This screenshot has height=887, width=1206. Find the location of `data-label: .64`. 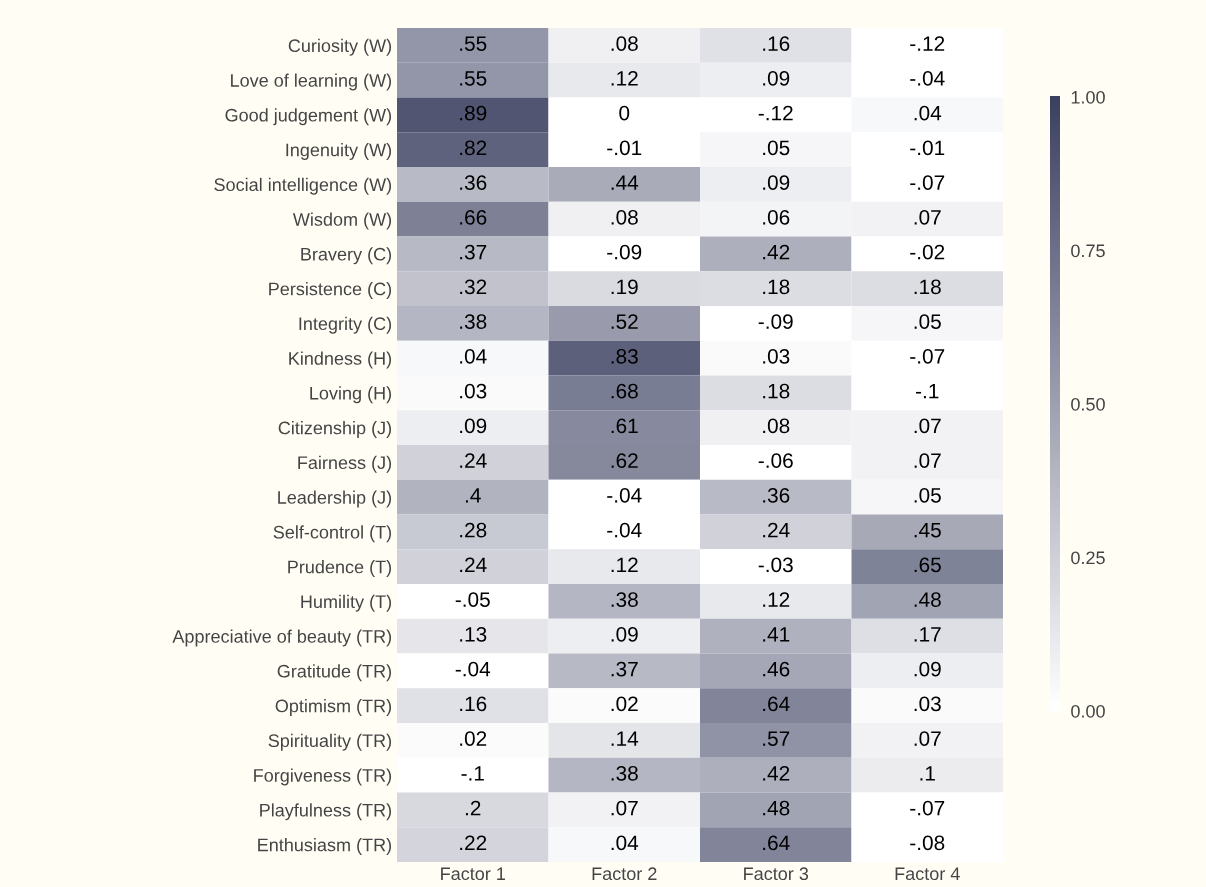

data-label: .64 is located at coordinates (776, 704).